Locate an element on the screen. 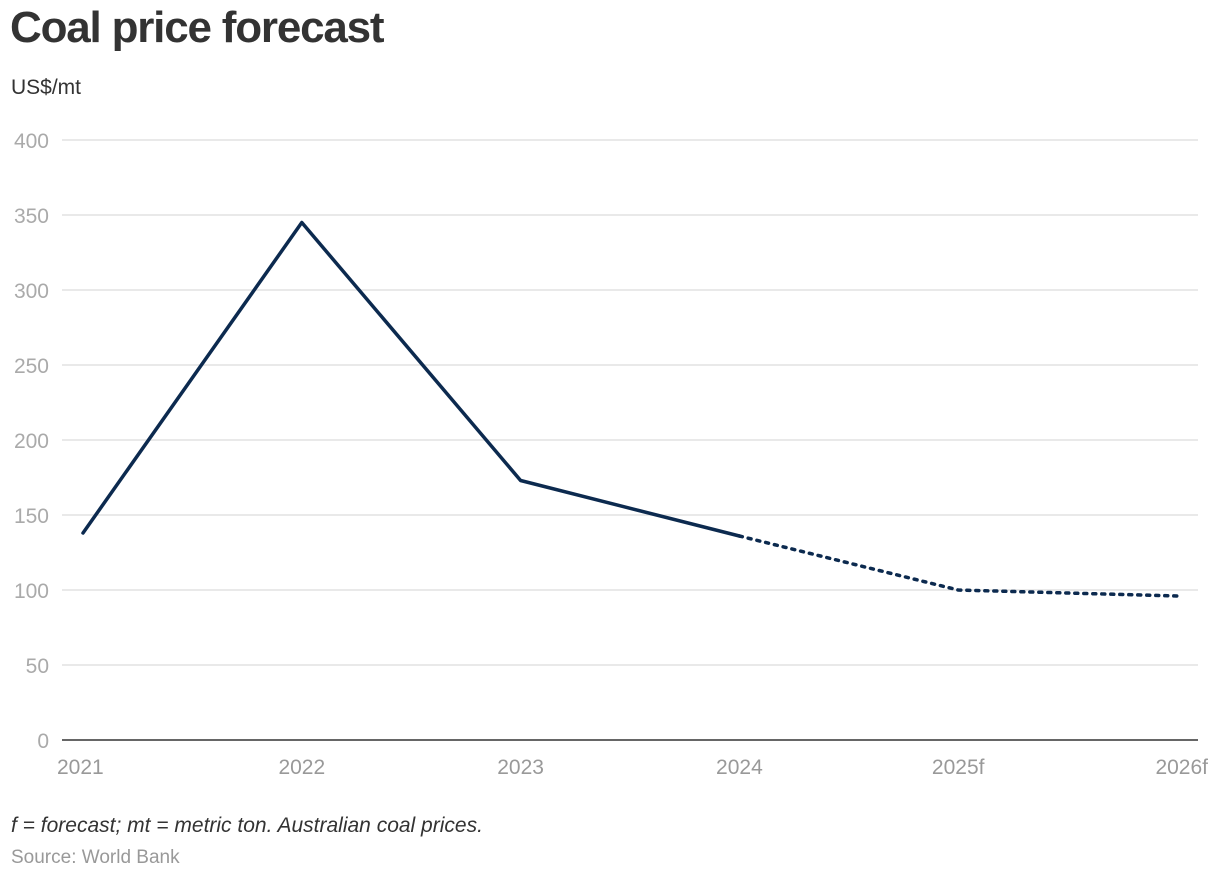 This screenshot has width=1220, height=882. y-tick-label: 150 is located at coordinates (31, 516).